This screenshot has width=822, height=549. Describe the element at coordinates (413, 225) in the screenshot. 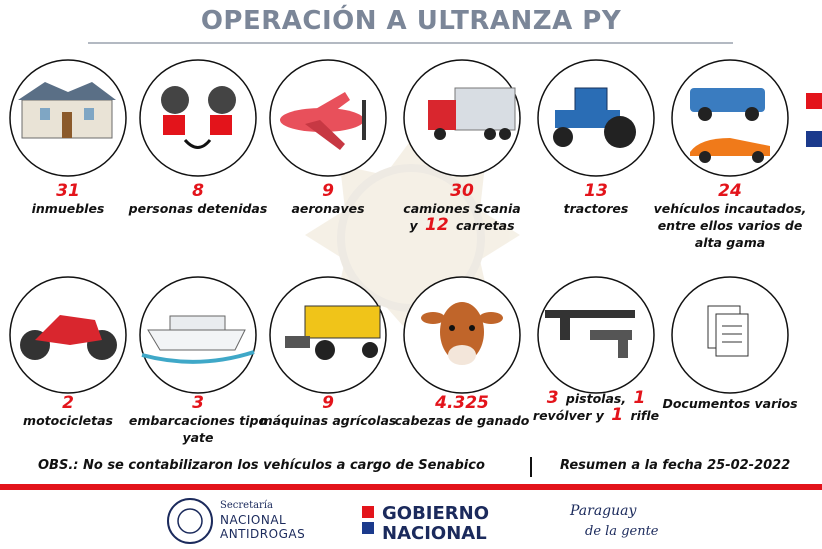

I see `label: y` at that location.